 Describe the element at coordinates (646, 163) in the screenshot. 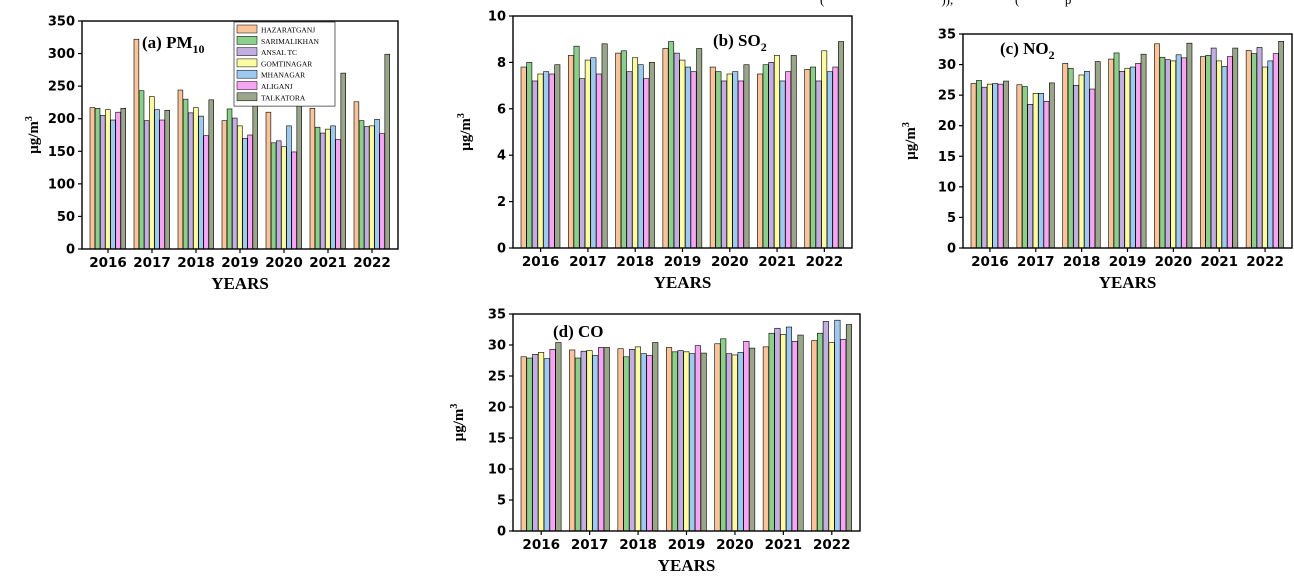

I see `bar-aliganj-2018` at that location.